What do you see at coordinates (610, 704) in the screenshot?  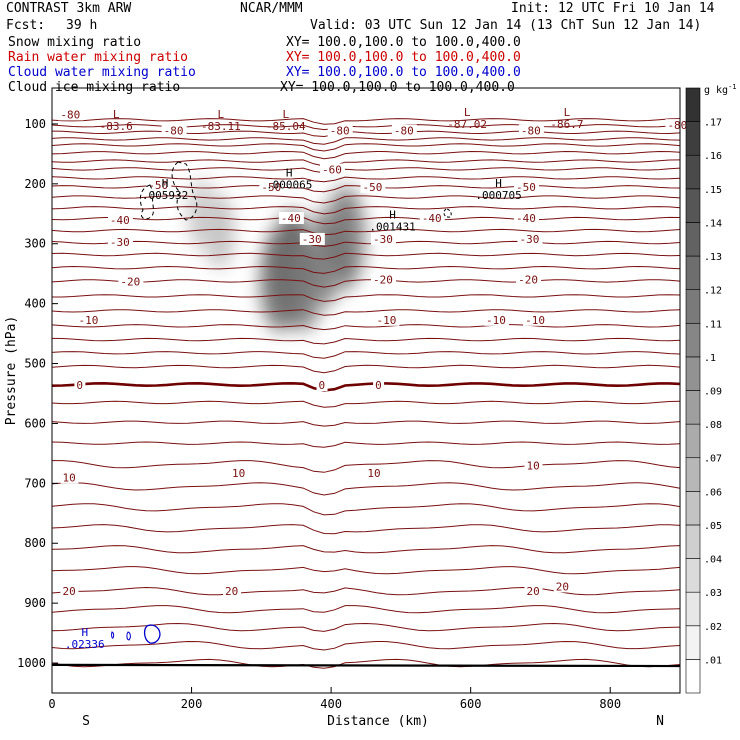 I see `x-tick-label: 800` at bounding box center [610, 704].